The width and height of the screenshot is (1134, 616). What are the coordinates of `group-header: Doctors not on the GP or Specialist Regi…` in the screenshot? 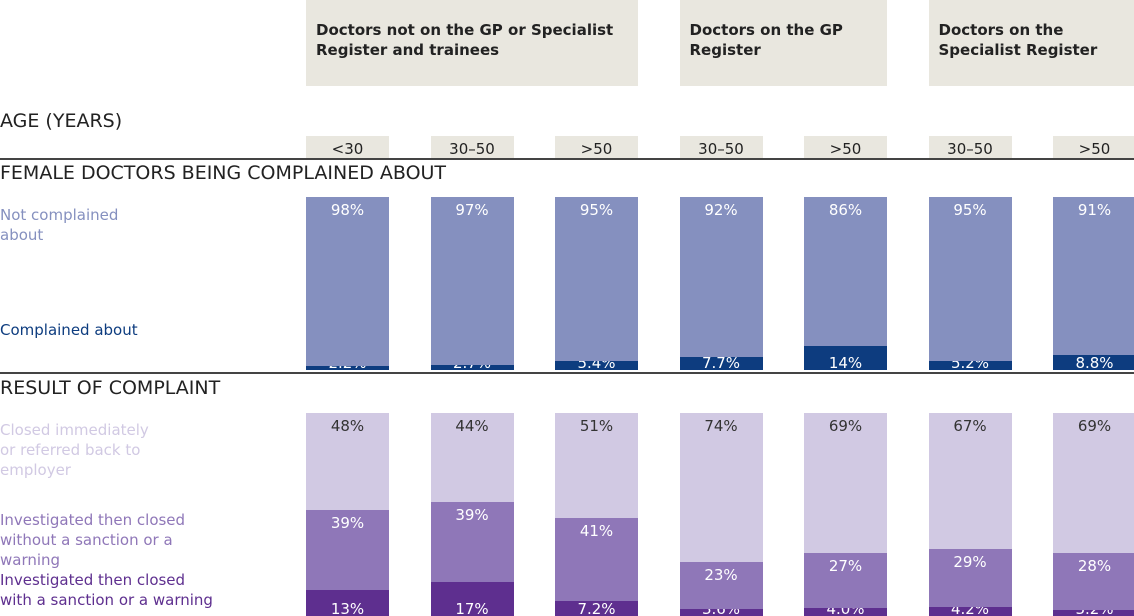 It's located at (472, 43).